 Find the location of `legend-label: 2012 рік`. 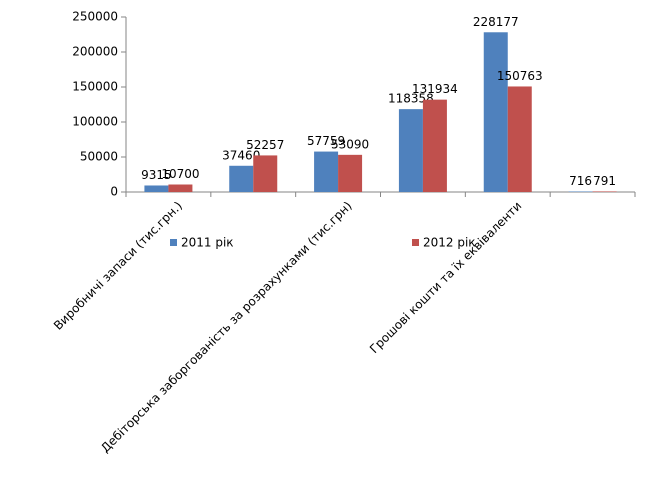

legend-label: 2012 рік is located at coordinates (449, 243).